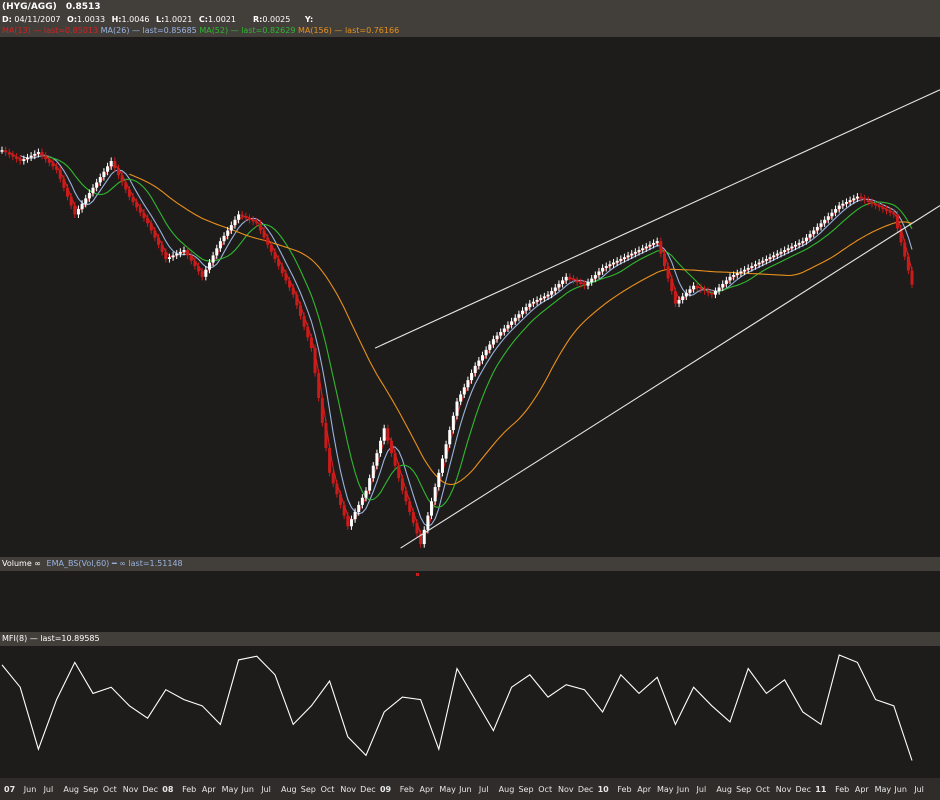 Image resolution: width=940 pixels, height=800 pixels. Describe the element at coordinates (883, 789) in the screenshot. I see `time-tick-label: May` at that location.